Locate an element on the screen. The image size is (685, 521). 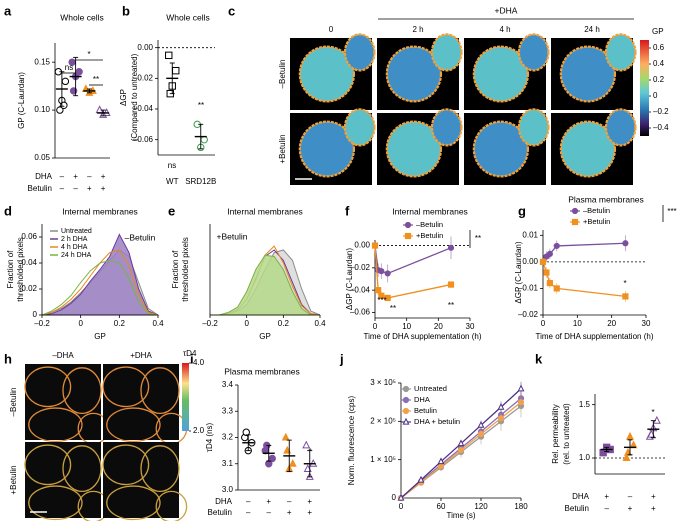
y-tick-label: 0.00 is located at coordinates (145, 47).